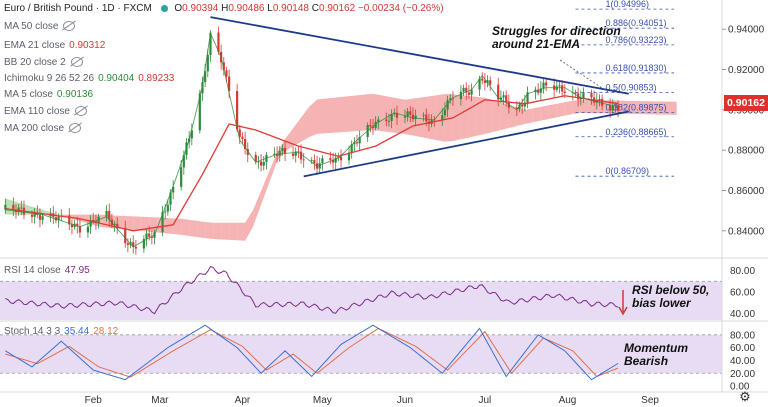 The width and height of the screenshot is (768, 407). Describe the element at coordinates (164, 8) in the screenshot. I see `live-dot-icon` at that location.